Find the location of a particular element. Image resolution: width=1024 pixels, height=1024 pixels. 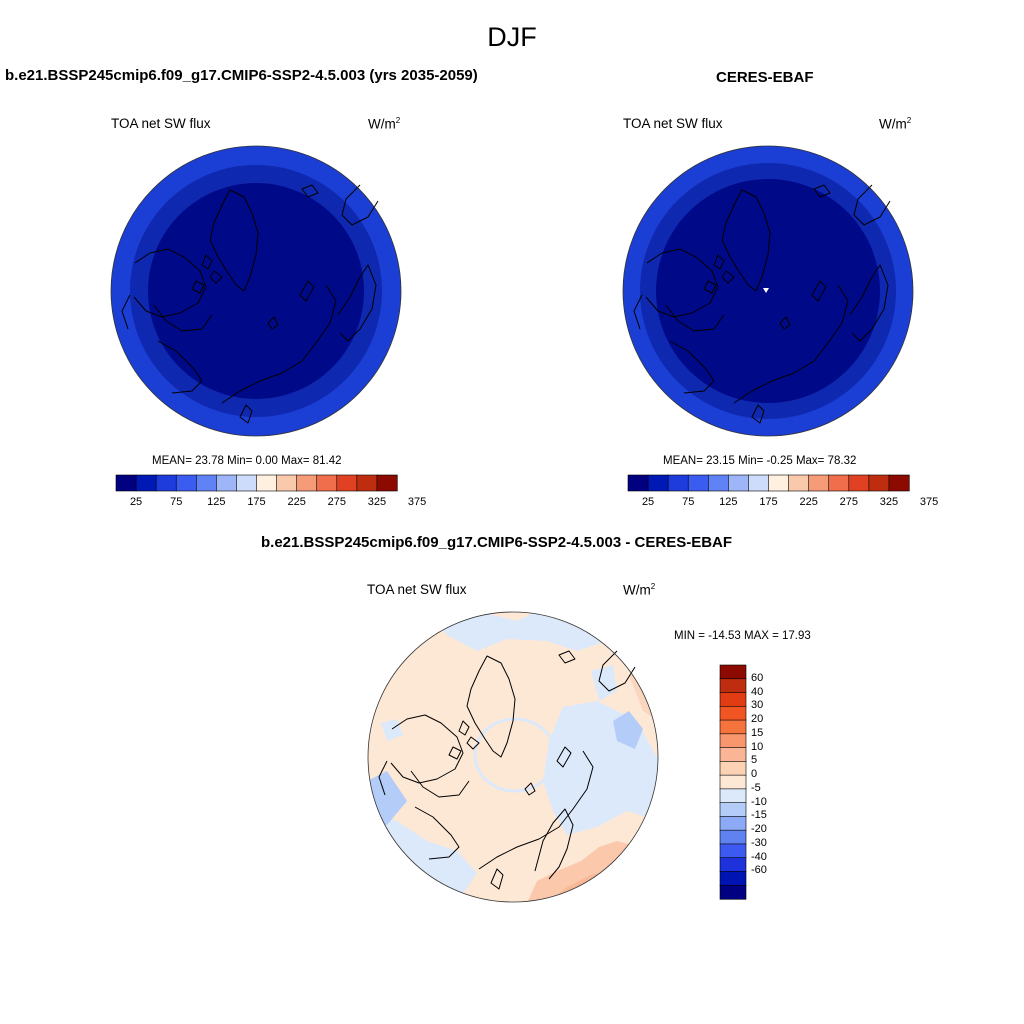

colorbar-tick-label: 60 is located at coordinates (757, 677).